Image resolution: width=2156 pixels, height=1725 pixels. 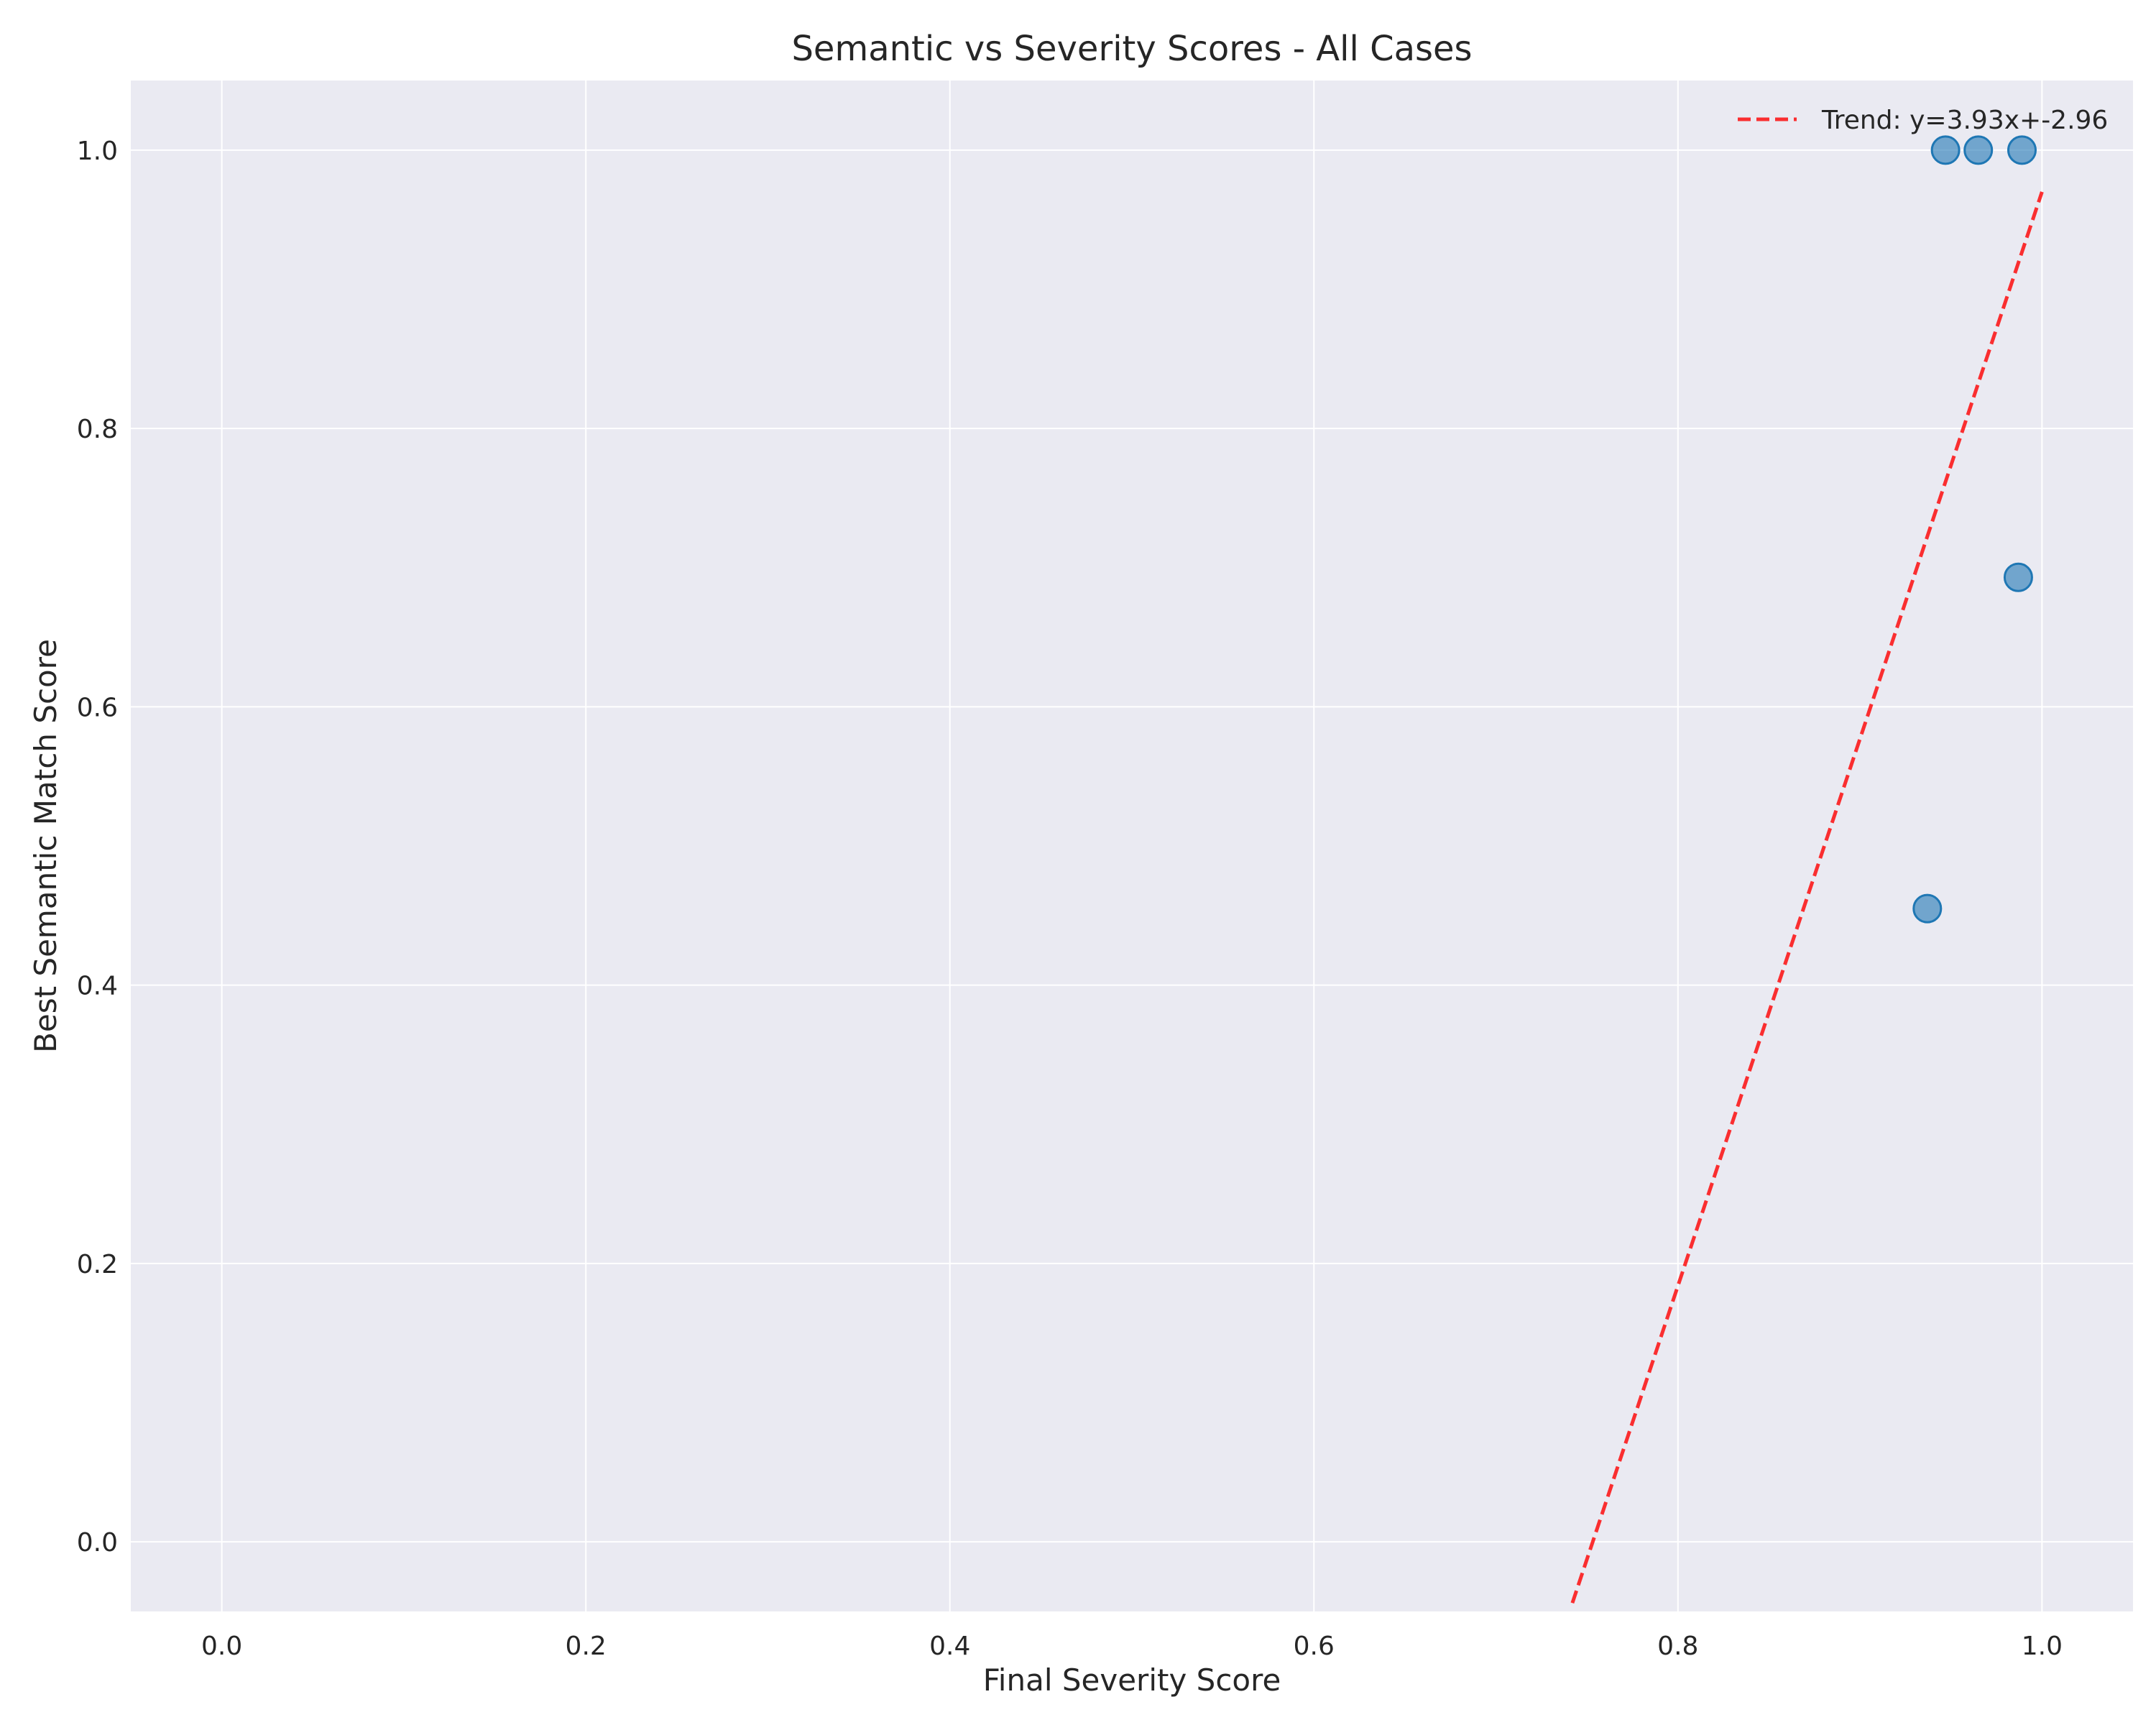 What do you see at coordinates (98, 429) in the screenshot?
I see `y-tick-label: 0.8` at bounding box center [98, 429].